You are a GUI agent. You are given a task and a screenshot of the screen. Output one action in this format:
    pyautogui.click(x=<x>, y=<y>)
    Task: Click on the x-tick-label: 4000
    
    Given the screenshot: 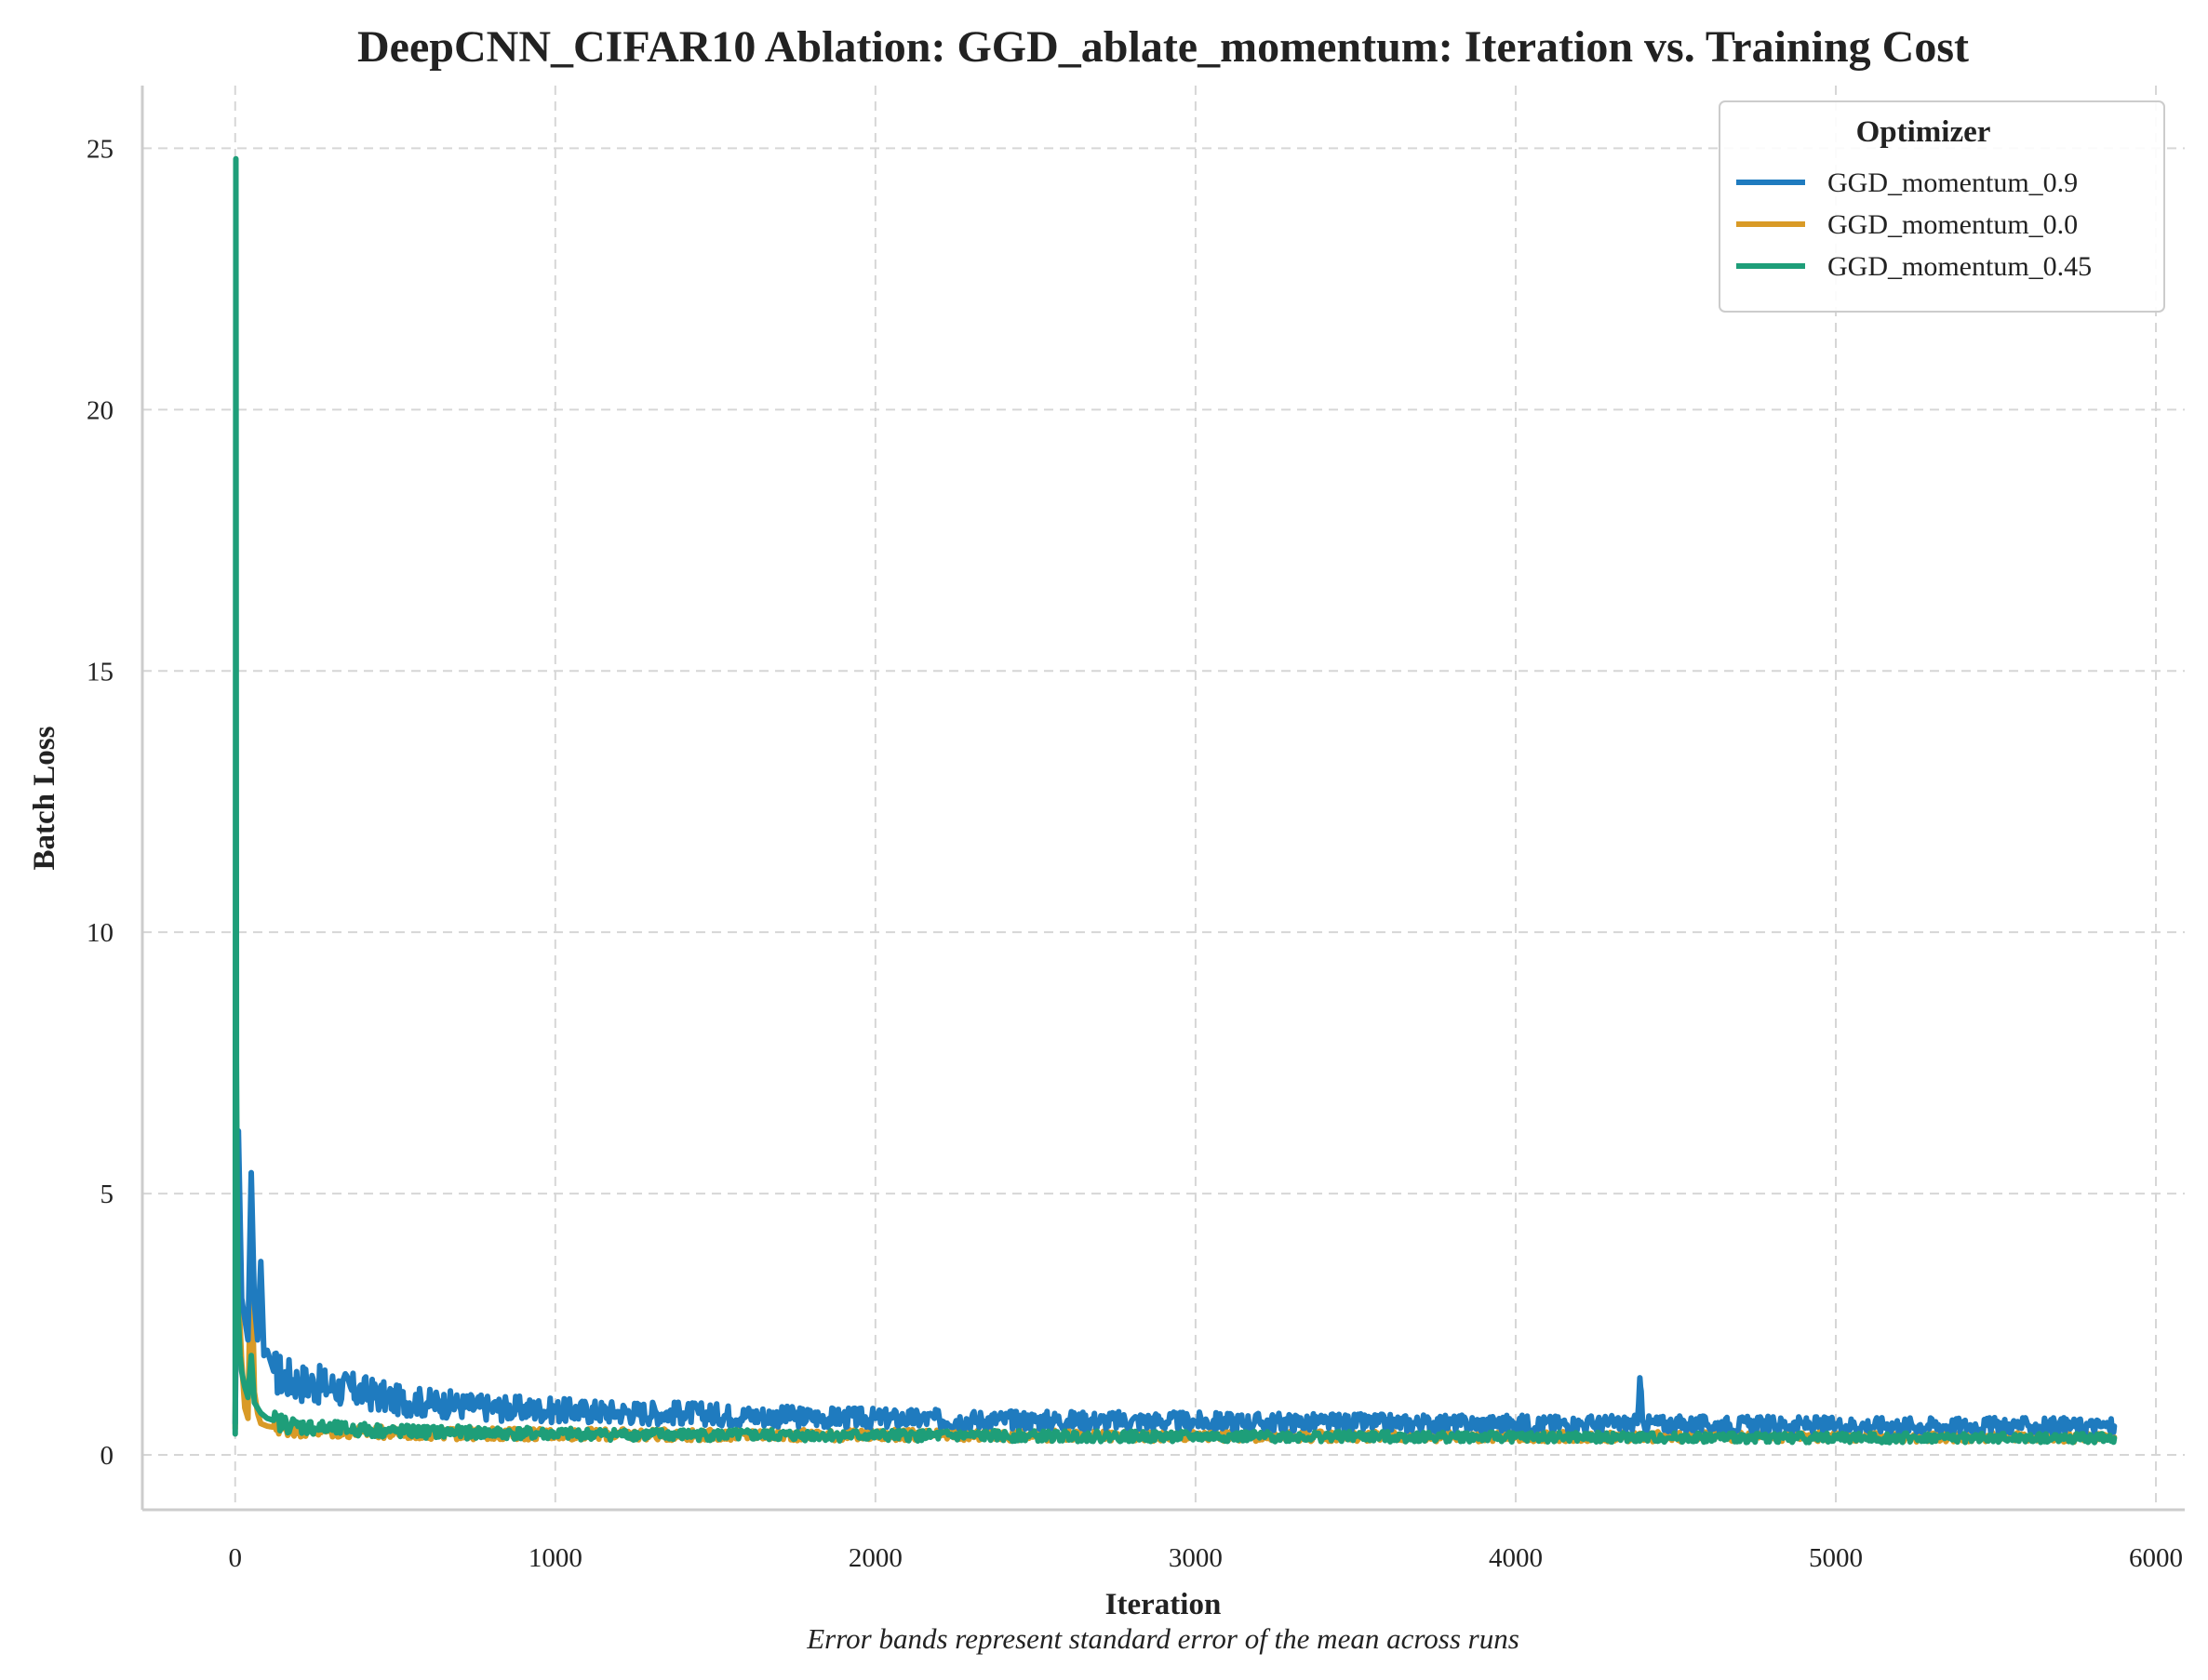 What is the action you would take?
    pyautogui.click(x=1516, y=1558)
    